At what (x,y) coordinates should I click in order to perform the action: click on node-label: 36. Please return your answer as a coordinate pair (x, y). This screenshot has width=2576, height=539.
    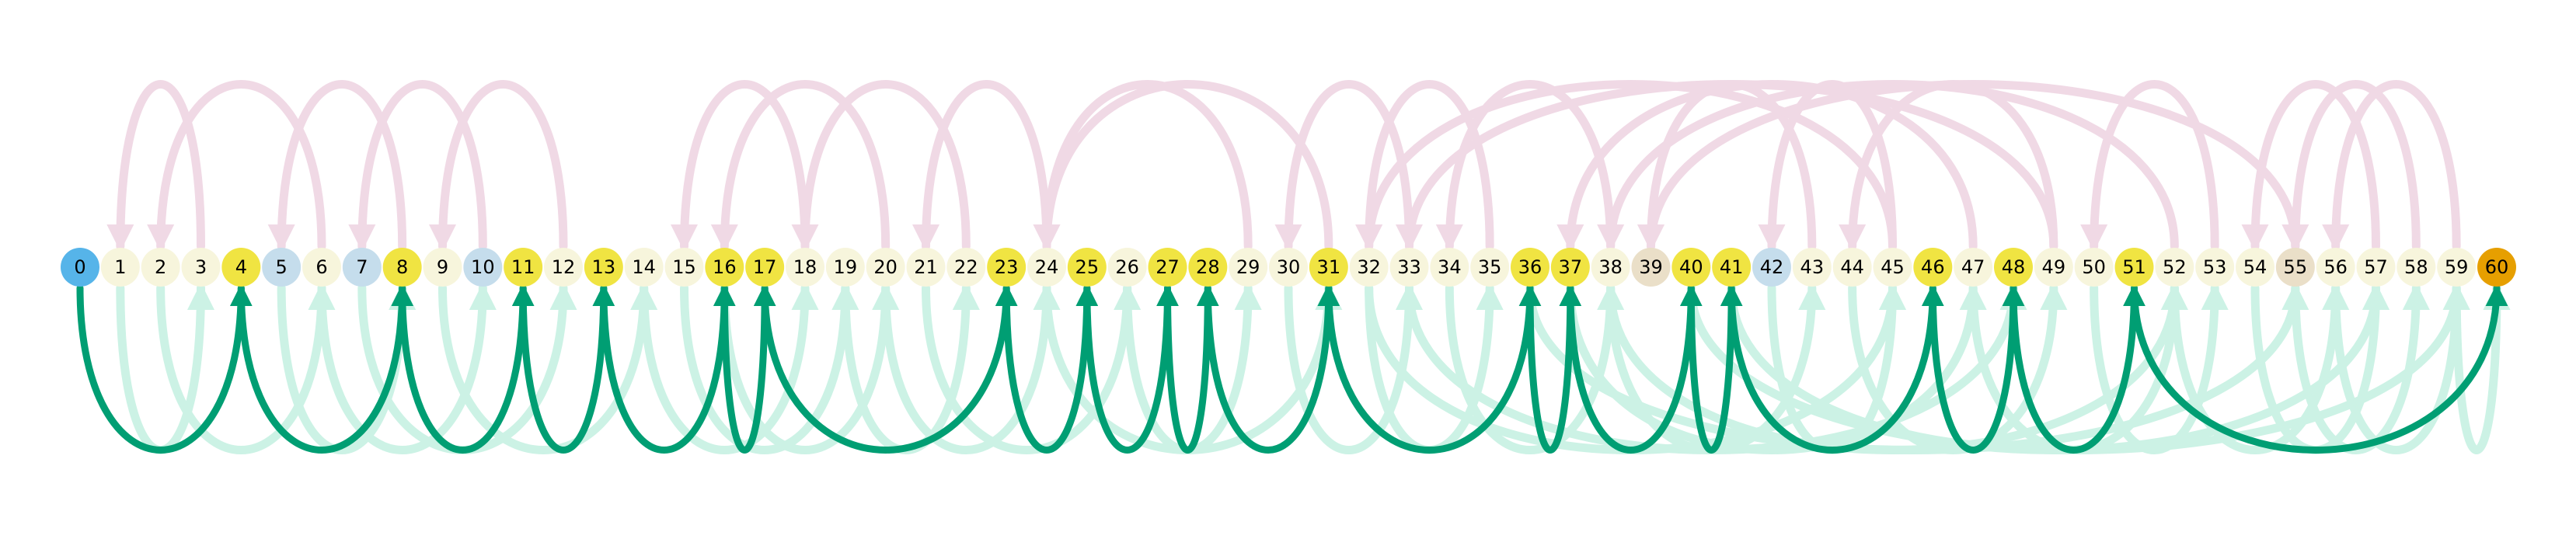
    Looking at the image, I should click on (1530, 267).